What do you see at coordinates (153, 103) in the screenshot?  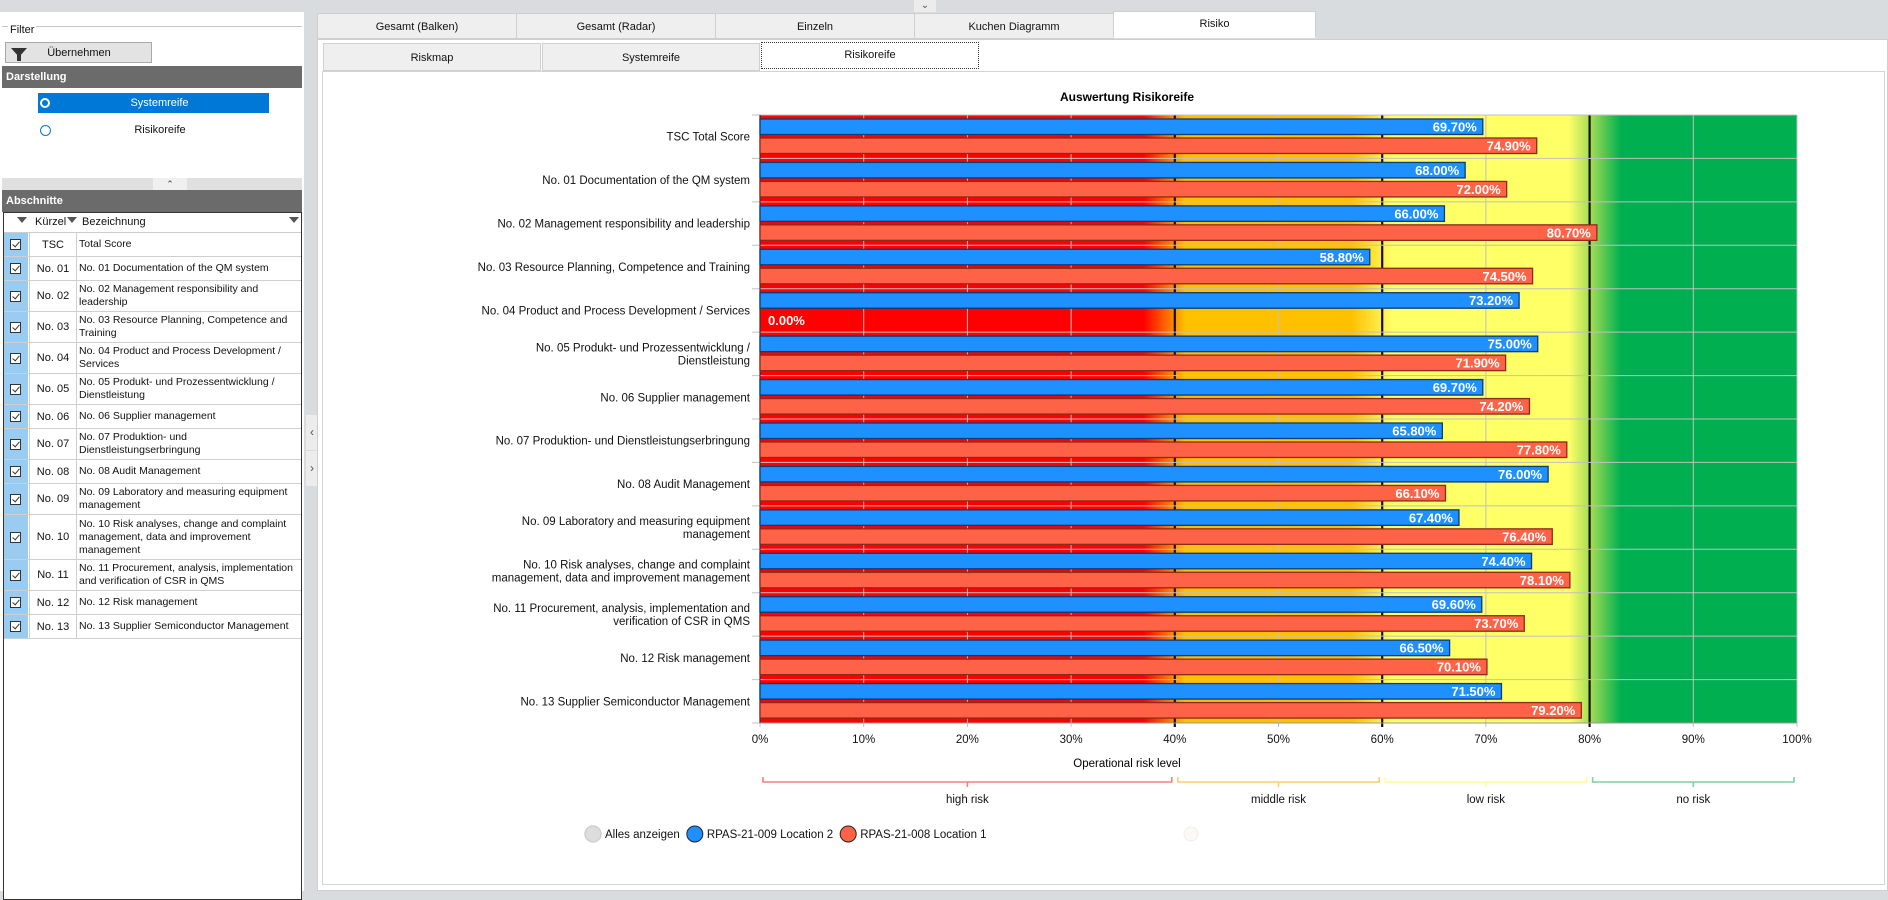 I see `radio-systemreife: Systemreife` at bounding box center [153, 103].